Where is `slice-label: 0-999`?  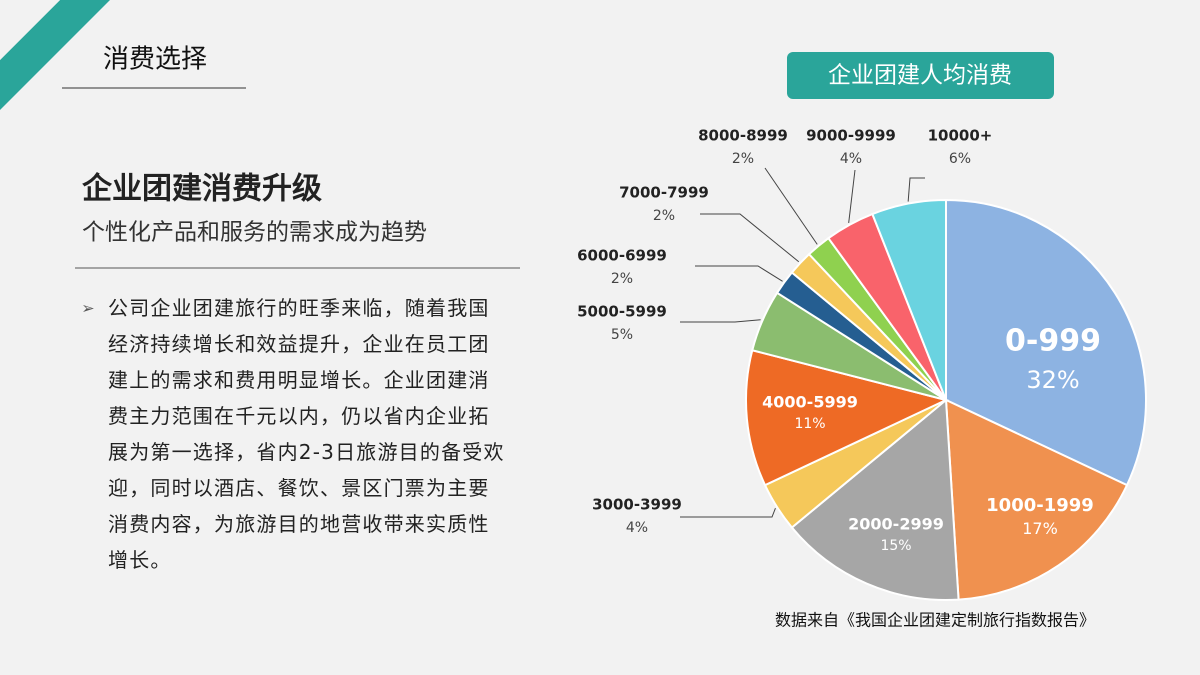
slice-label: 0-999 is located at coordinates (1053, 341).